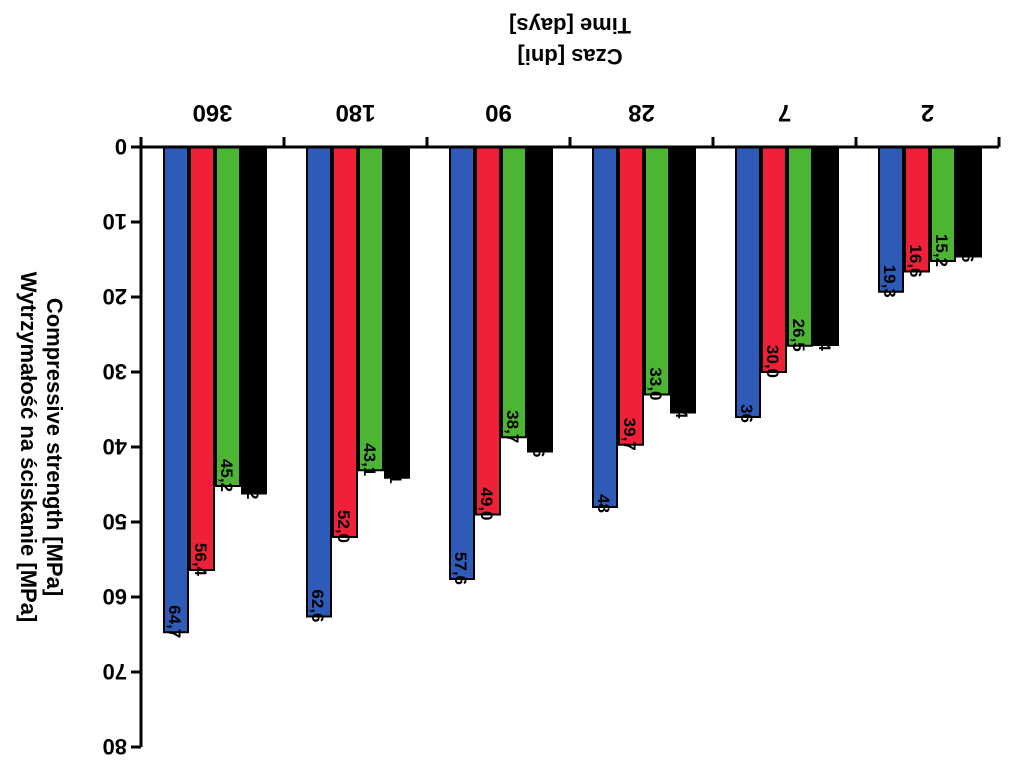  What do you see at coordinates (115, 371) in the screenshot?
I see `y-tick-label: 30` at bounding box center [115, 371].